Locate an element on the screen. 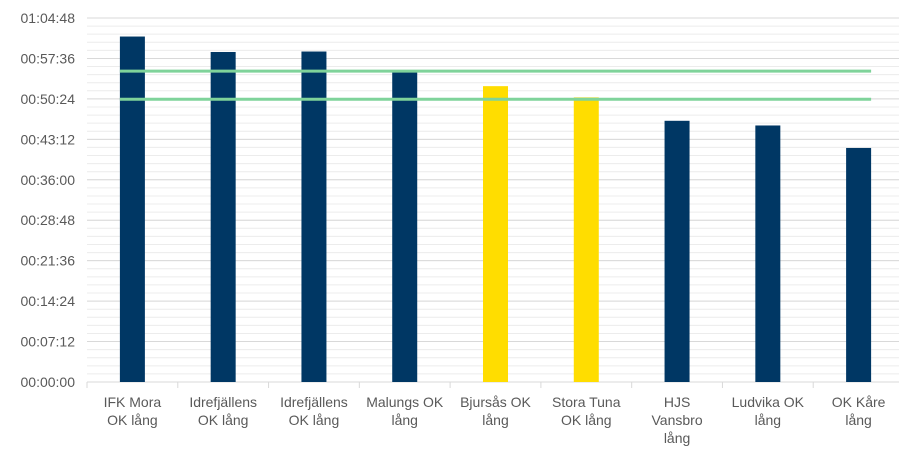 Image resolution: width=899 pixels, height=449 pixels. y-tick-label: 00:07:12 is located at coordinates (48, 342).